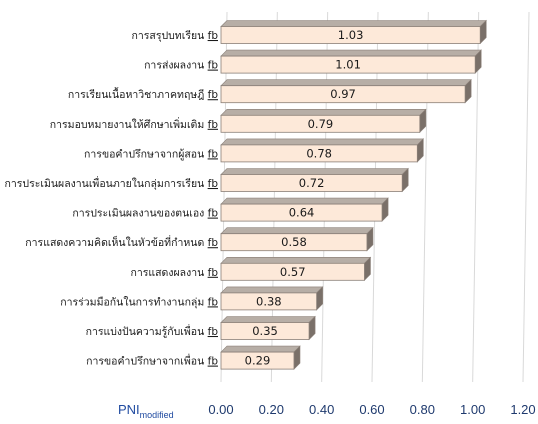 The width and height of the screenshot is (538, 424). Describe the element at coordinates (106, 183) in the screenshot. I see `category-name: การประเมินผลงานเพื่อนภายในกลุ่มการเรียน` at that location.